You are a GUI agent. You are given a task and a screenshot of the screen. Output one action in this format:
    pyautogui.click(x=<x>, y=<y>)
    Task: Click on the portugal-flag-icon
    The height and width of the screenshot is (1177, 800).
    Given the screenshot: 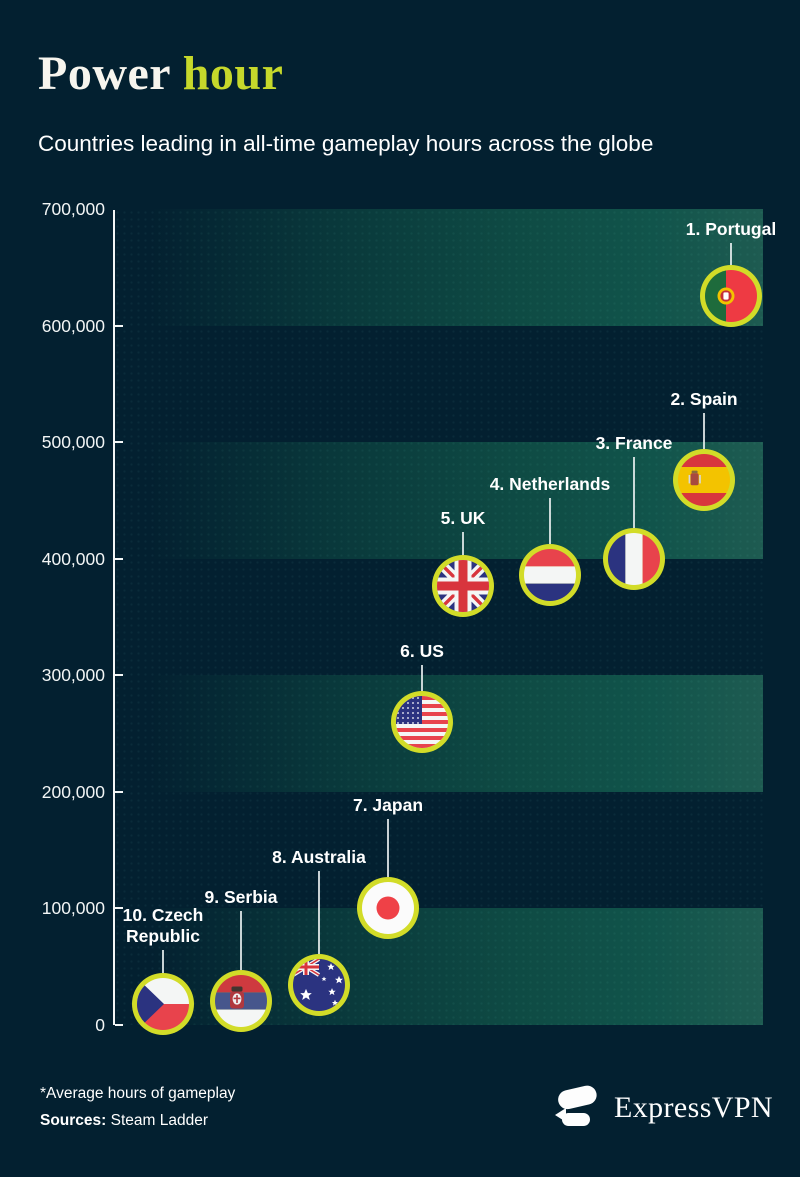 What is the action you would take?
    pyautogui.click(x=731, y=296)
    